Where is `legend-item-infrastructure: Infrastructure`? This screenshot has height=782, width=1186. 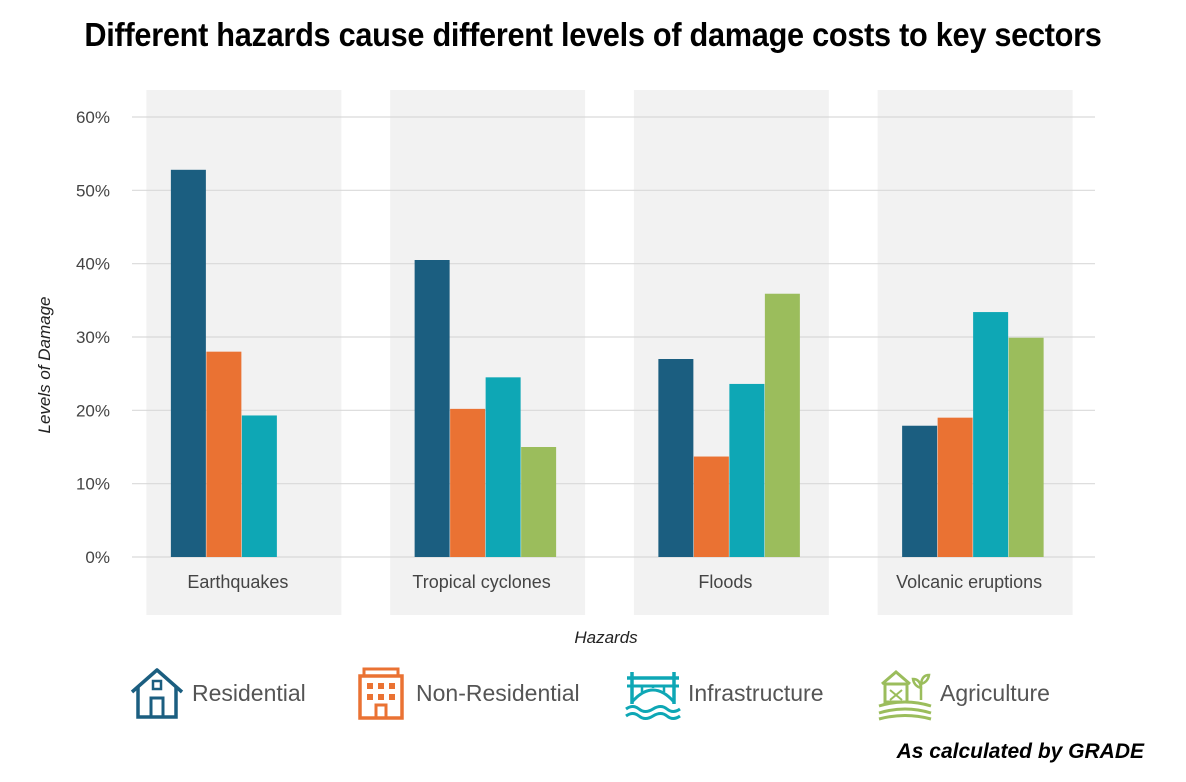
legend-item-infrastructure: Infrastructure is located at coordinates (724, 693).